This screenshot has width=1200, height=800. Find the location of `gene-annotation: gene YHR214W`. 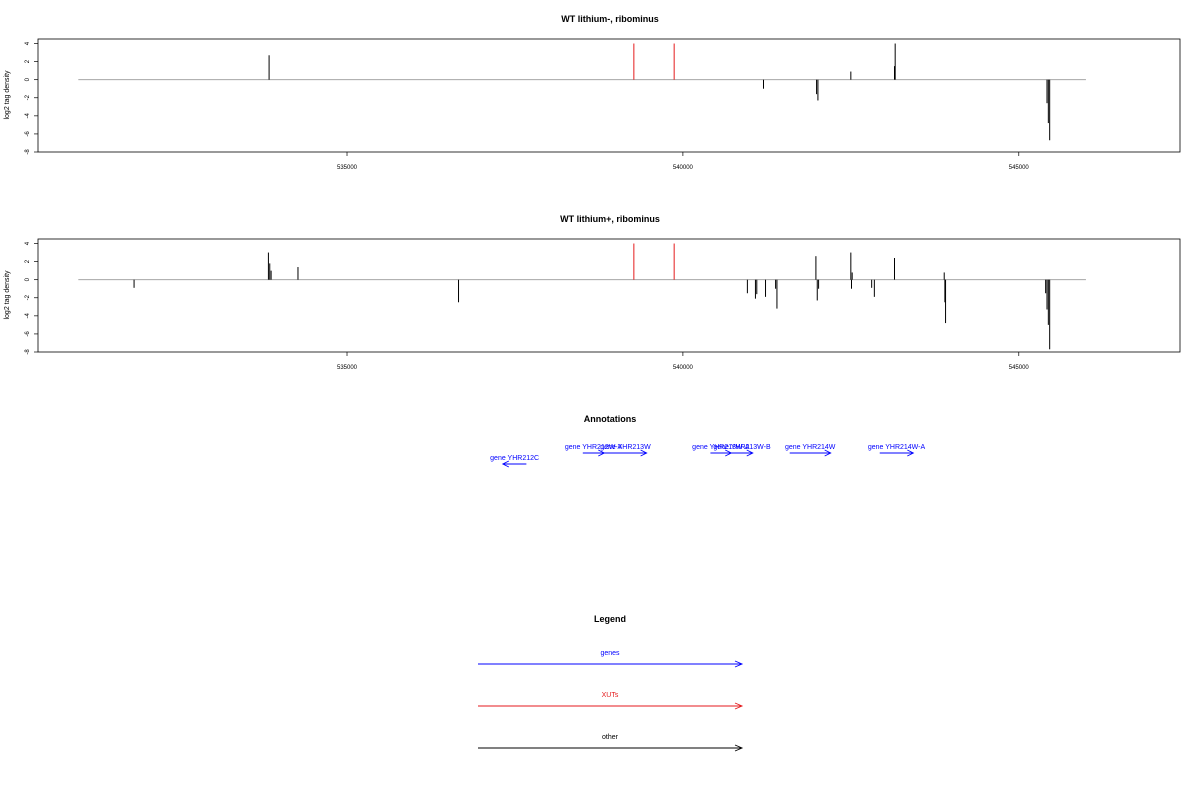

gene-annotation: gene YHR214W is located at coordinates (810, 450).